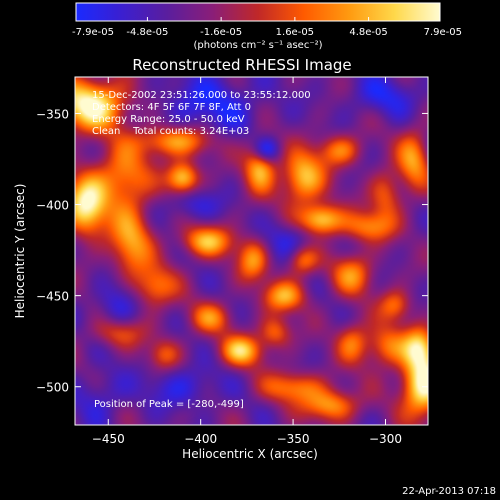 The image size is (500, 500). Describe the element at coordinates (449, 491) in the screenshot. I see `footer-date: 22-Apr-2013 07:18` at that location.